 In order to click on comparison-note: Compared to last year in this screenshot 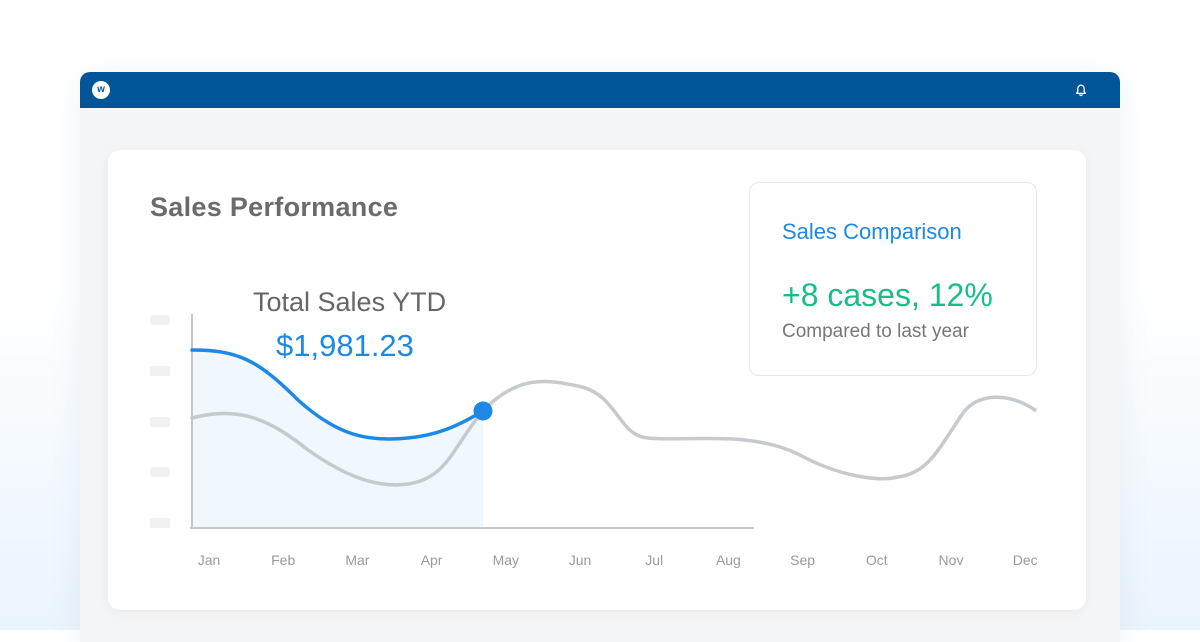, I will do `click(875, 331)`.